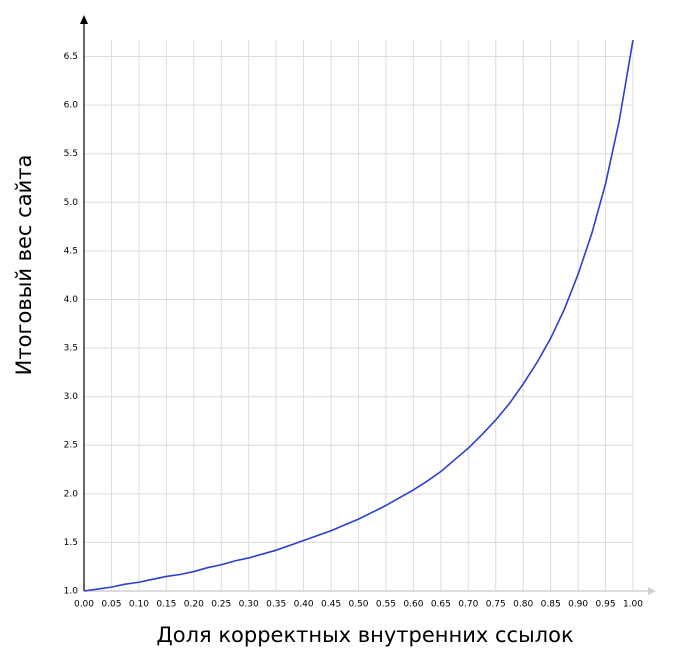  Describe the element at coordinates (71, 106) in the screenshot. I see `y-tick-label: 6.0` at that location.